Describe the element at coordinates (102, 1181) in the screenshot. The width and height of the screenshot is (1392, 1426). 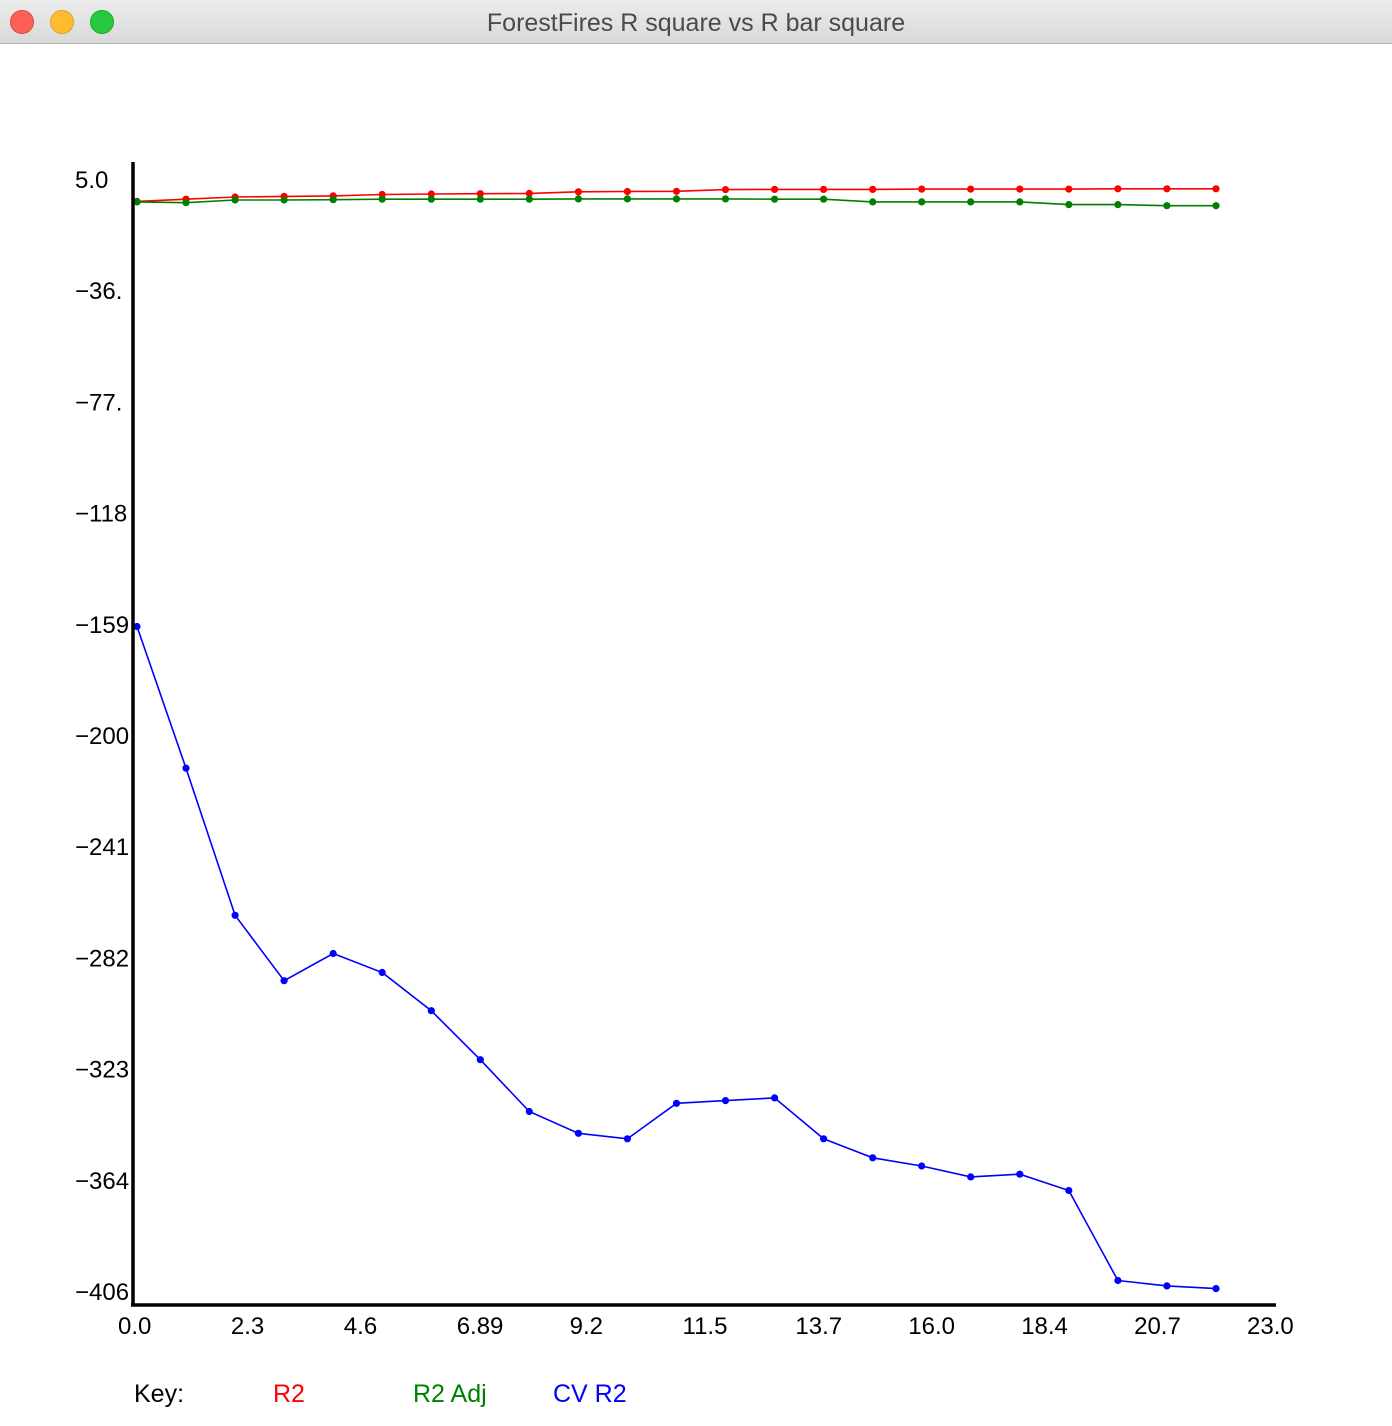
I see `y-tick-label: −364` at that location.